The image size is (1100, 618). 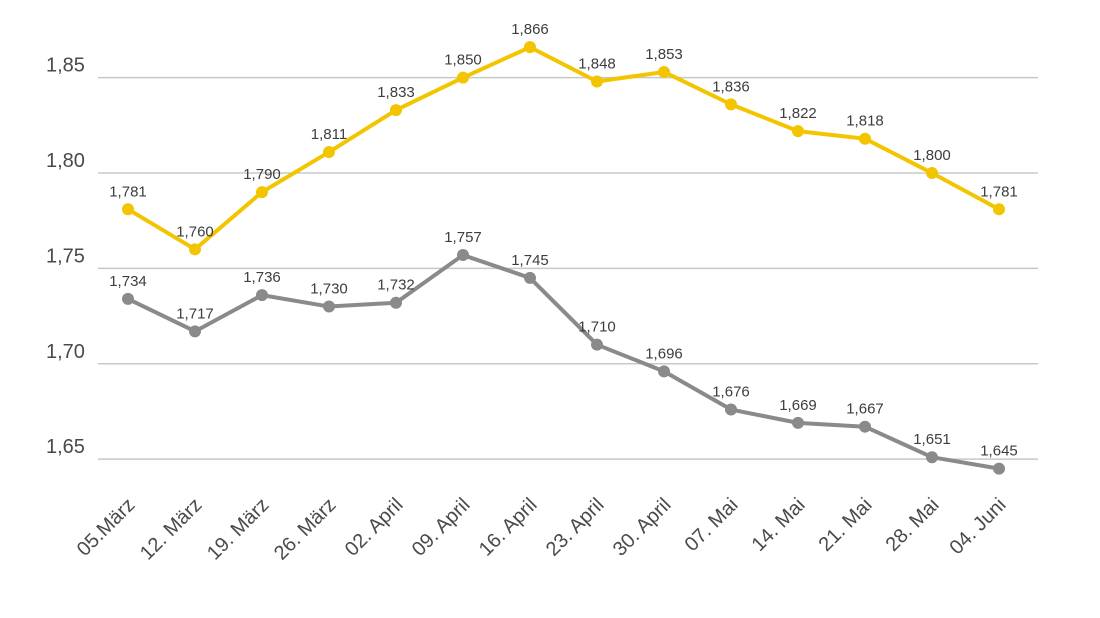 I want to click on data-label: 1,818, so click(x=865, y=121).